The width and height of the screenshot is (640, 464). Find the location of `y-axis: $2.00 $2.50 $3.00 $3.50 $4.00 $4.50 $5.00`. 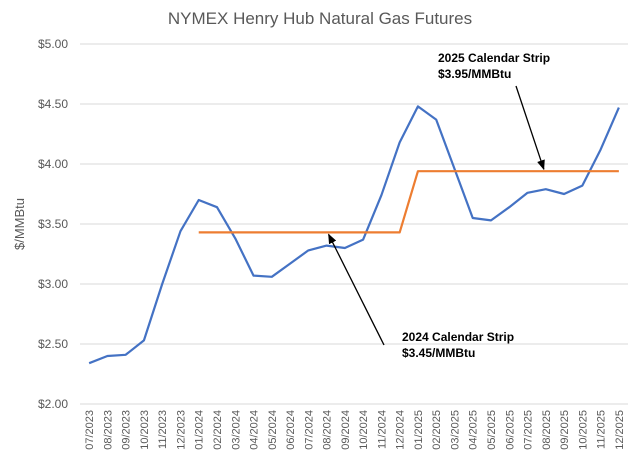

y-axis: $2.00 $2.50 $3.00 $3.50 $4.00 $4.50 $5.00 is located at coordinates (53, 224).